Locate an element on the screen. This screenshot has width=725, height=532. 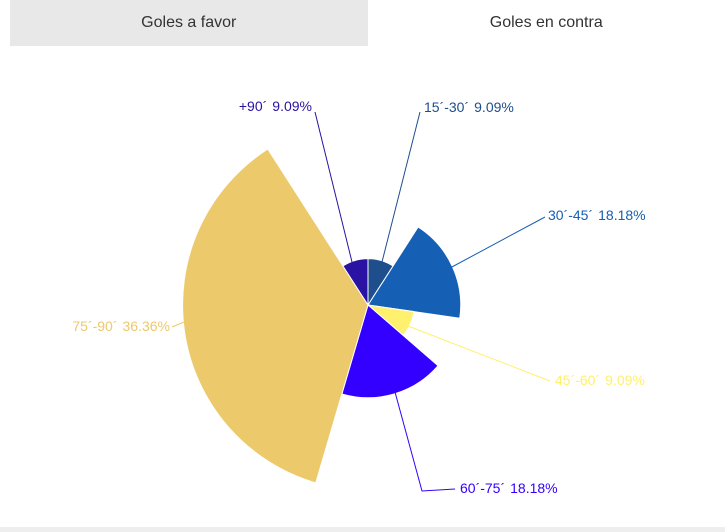
data-label: +90´ 9.09% is located at coordinates (275, 106).